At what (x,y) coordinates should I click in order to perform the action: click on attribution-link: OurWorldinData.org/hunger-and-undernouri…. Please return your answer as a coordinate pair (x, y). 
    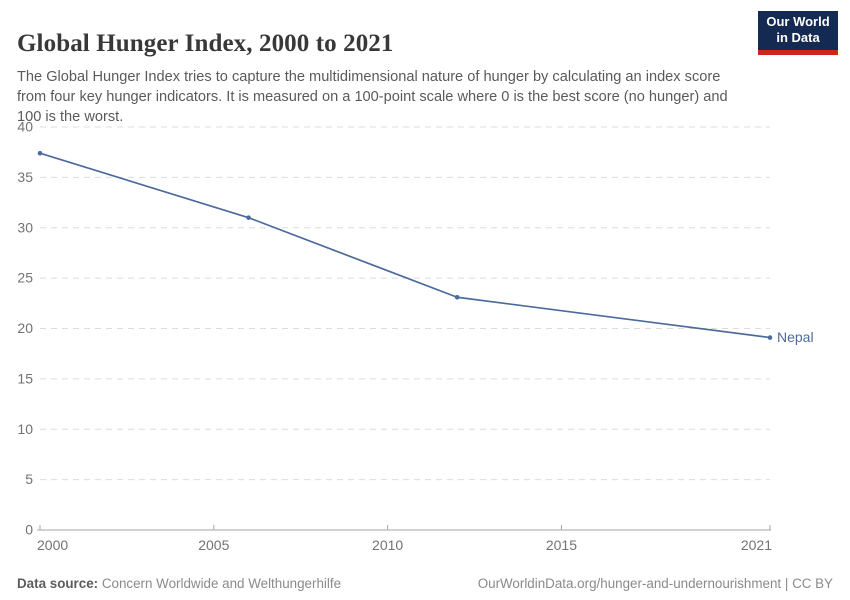
    Looking at the image, I should click on (655, 583).